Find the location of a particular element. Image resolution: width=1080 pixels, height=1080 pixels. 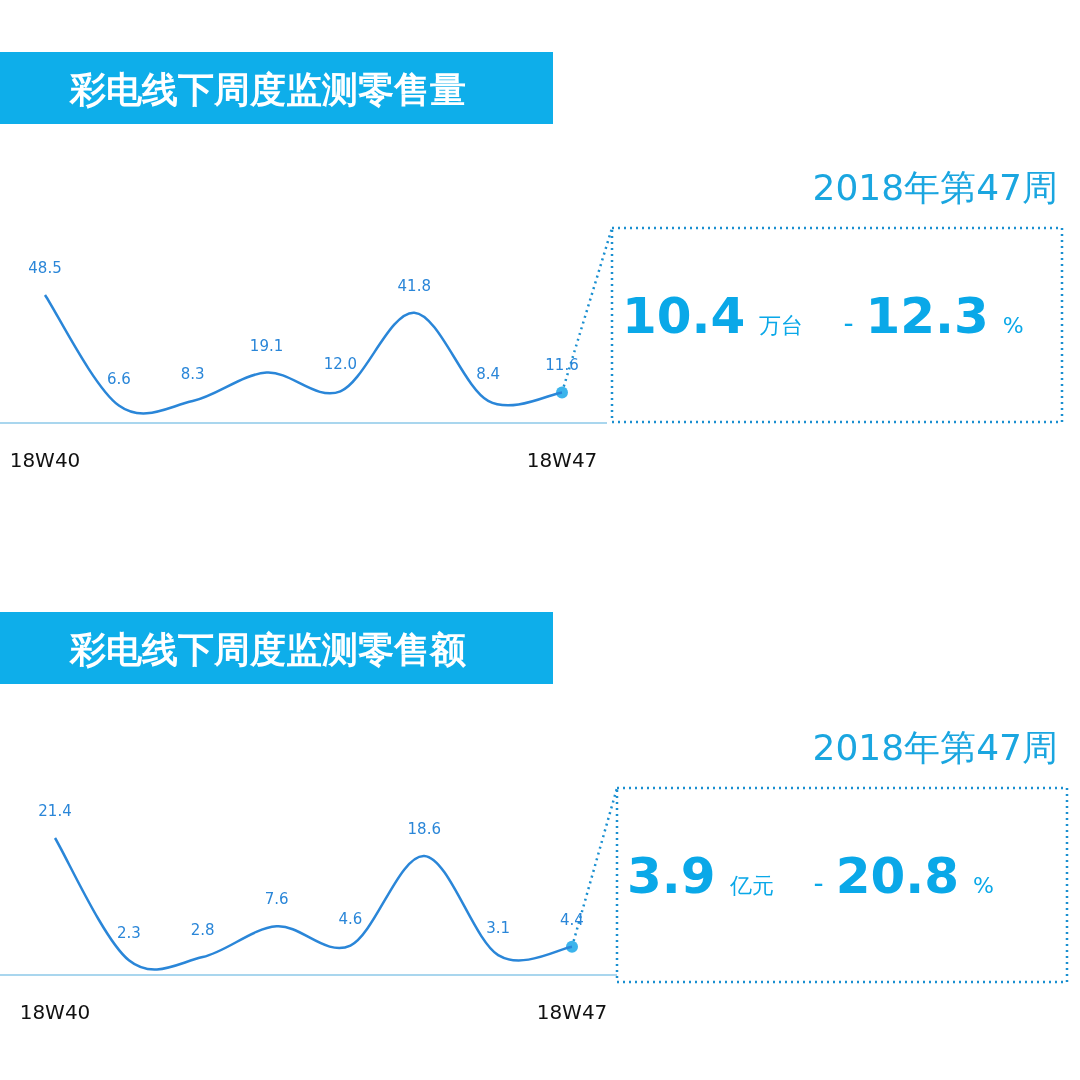

text: 20.8 is located at coordinates (897, 876).